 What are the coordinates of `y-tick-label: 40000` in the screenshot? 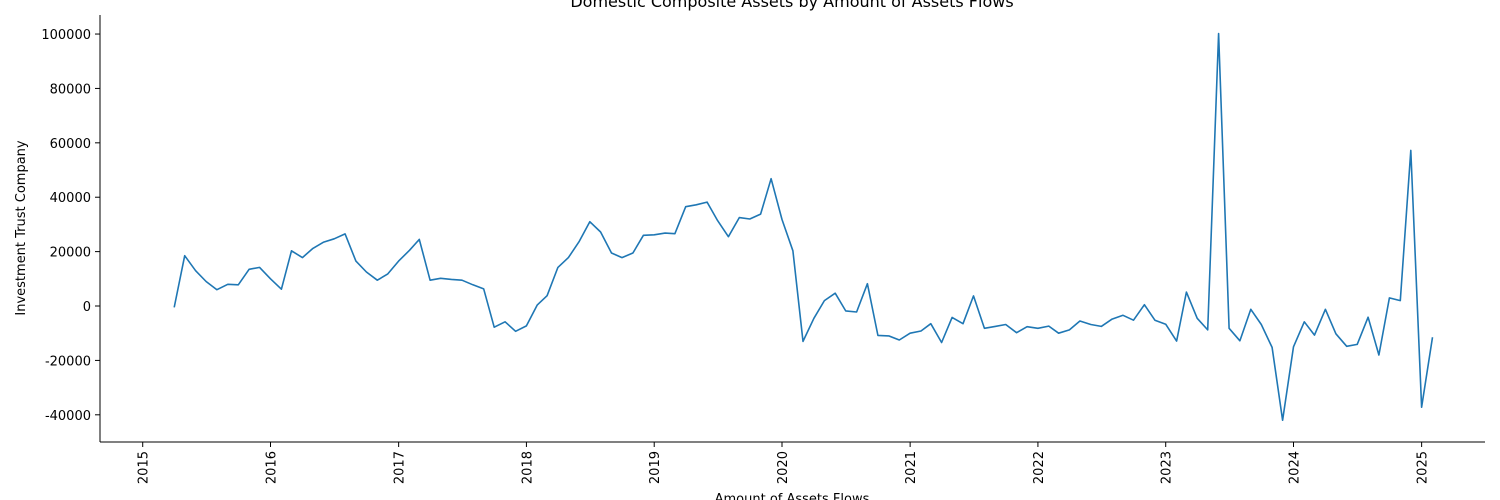 It's located at (70, 198).